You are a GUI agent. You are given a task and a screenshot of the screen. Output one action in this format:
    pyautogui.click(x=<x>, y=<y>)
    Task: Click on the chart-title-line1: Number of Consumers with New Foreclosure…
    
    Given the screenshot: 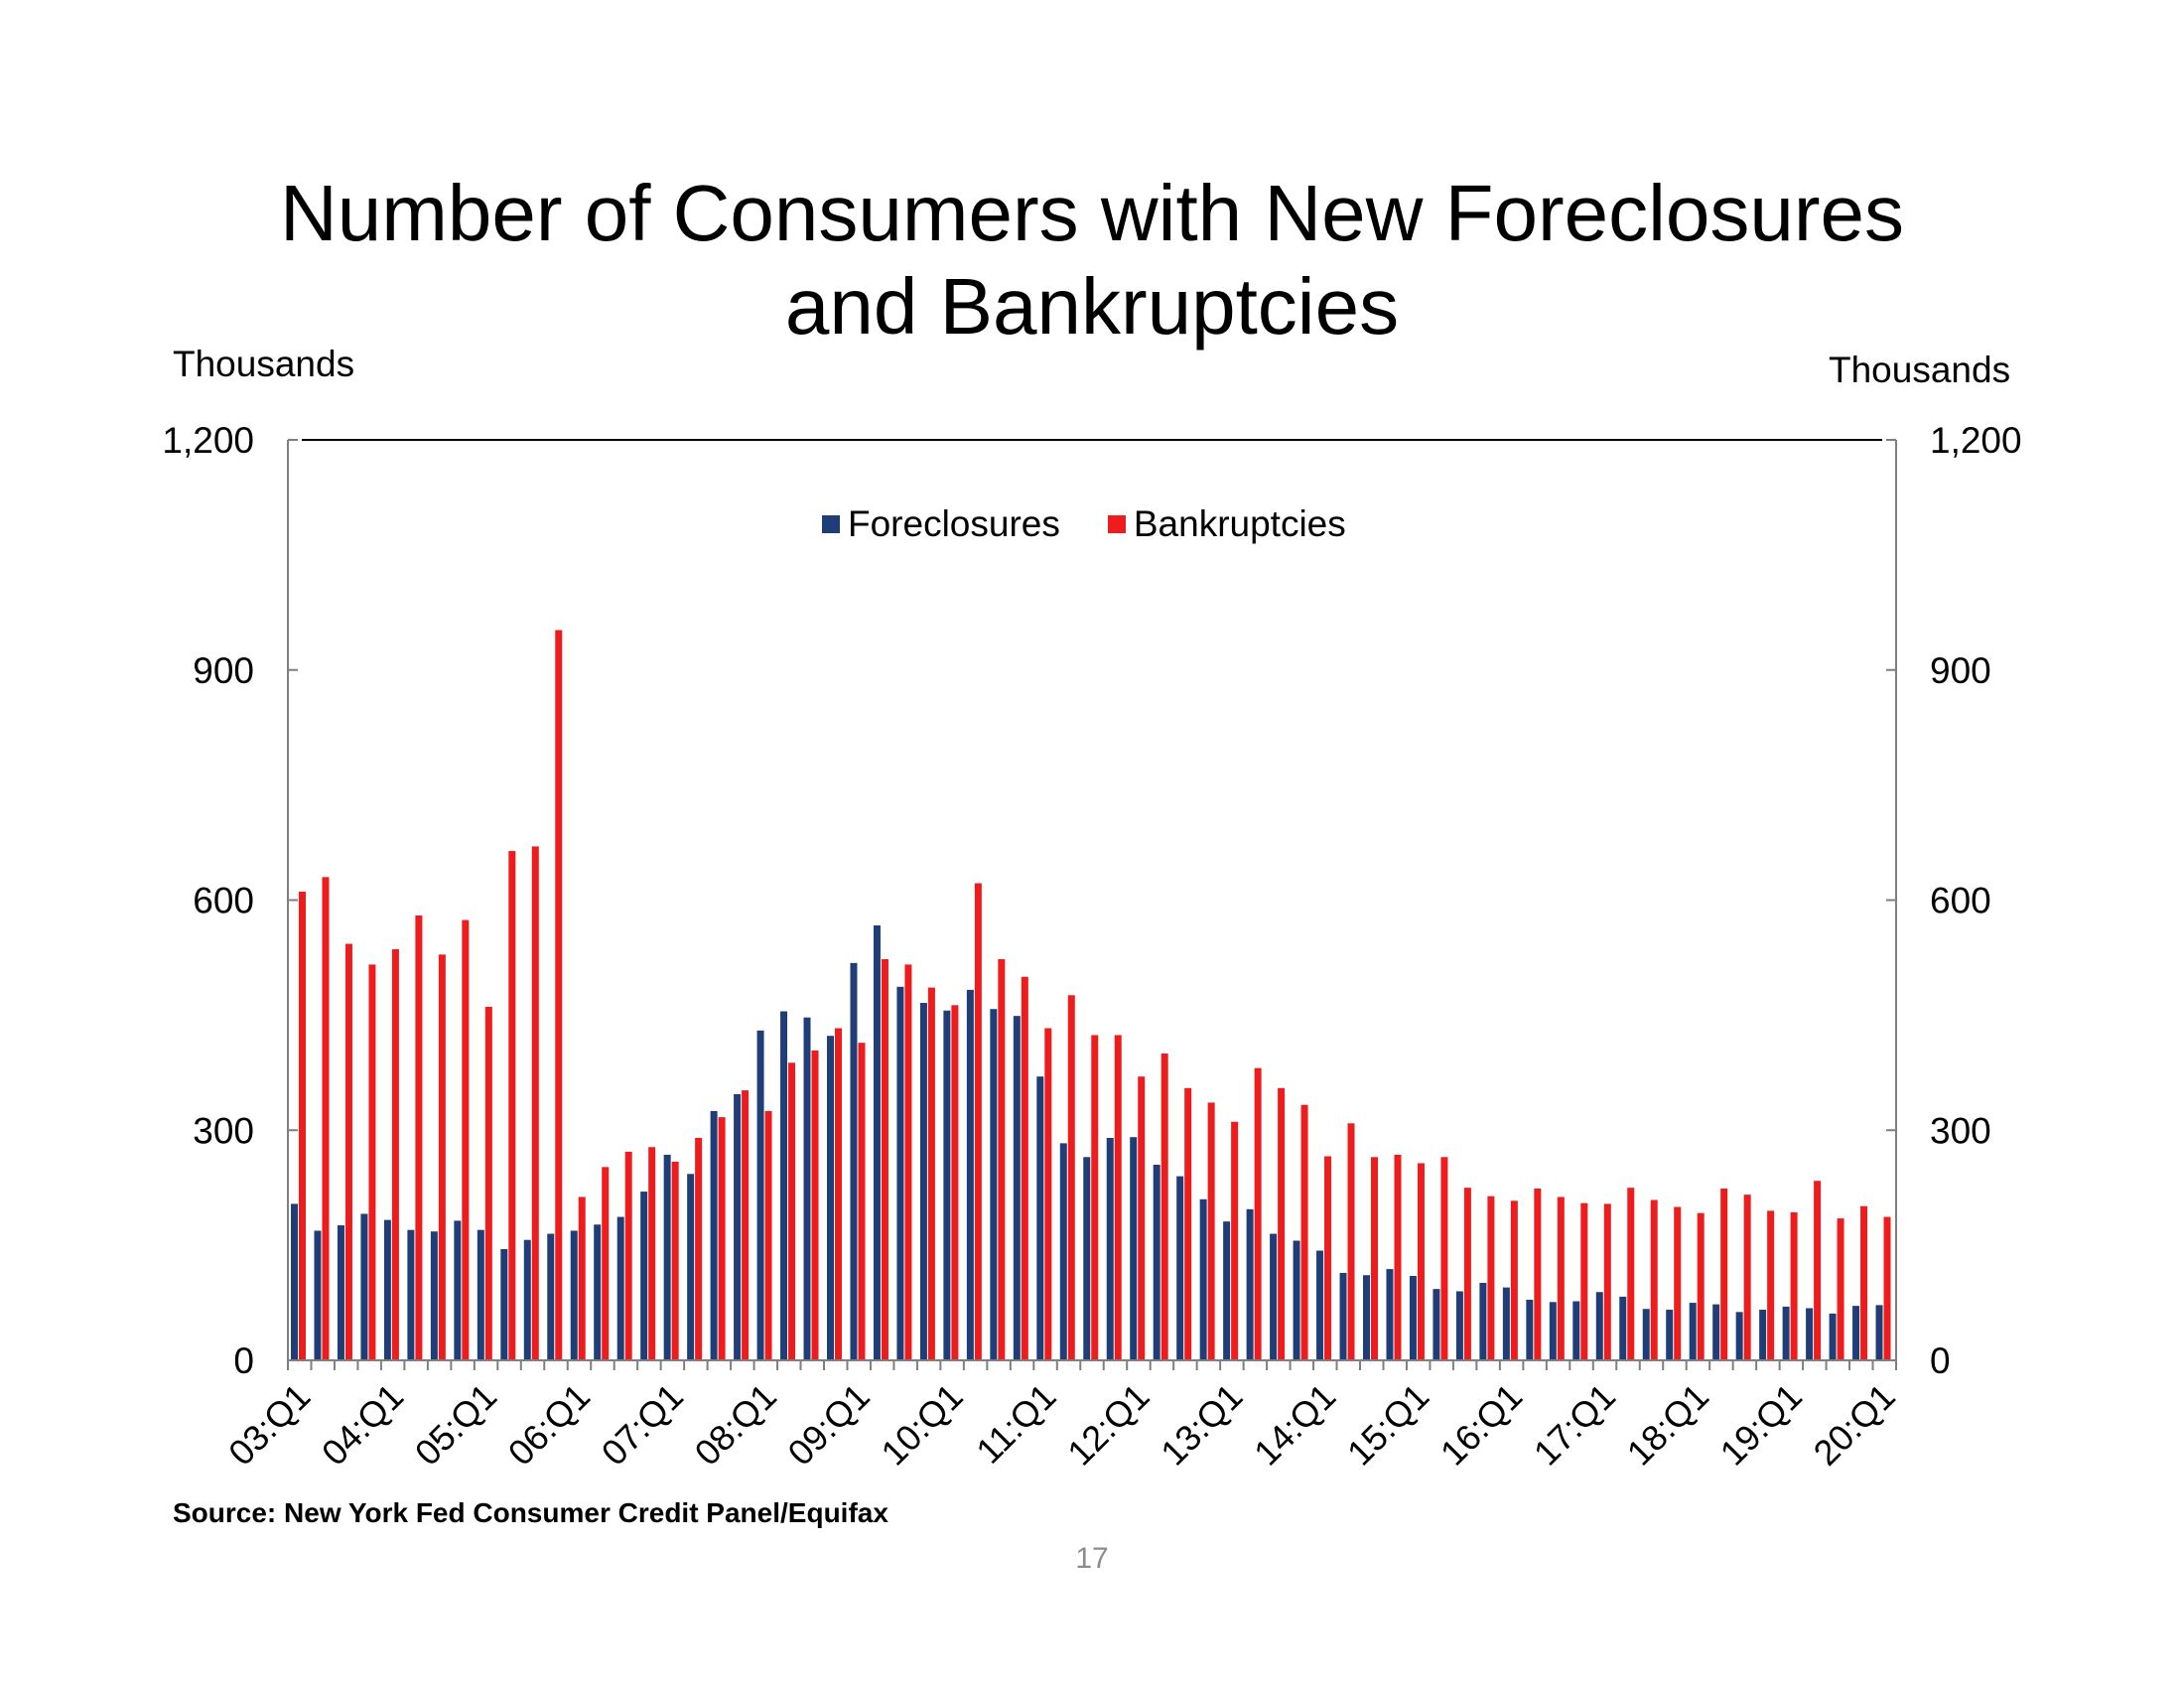 What is the action you would take?
    pyautogui.click(x=1092, y=213)
    